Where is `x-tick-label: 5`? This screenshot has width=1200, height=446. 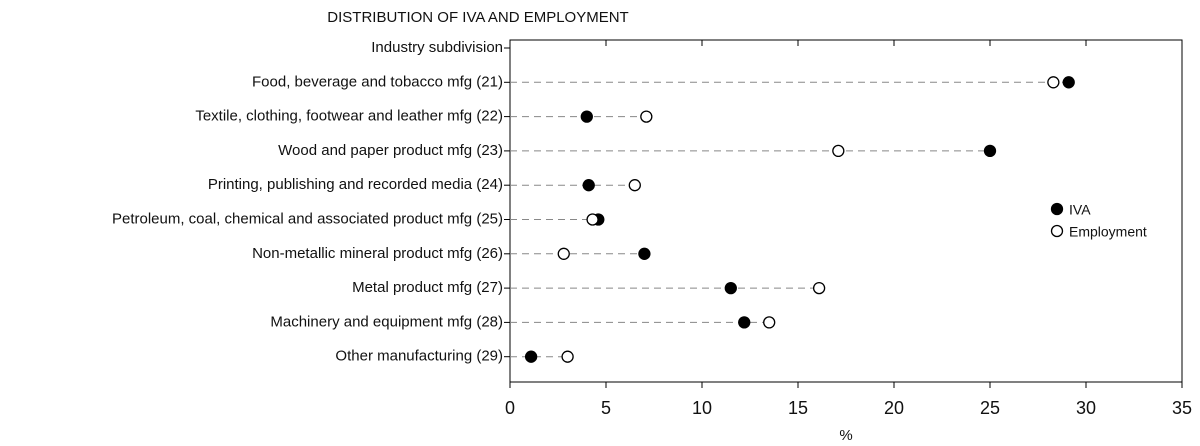 x-tick-label: 5 is located at coordinates (606, 408).